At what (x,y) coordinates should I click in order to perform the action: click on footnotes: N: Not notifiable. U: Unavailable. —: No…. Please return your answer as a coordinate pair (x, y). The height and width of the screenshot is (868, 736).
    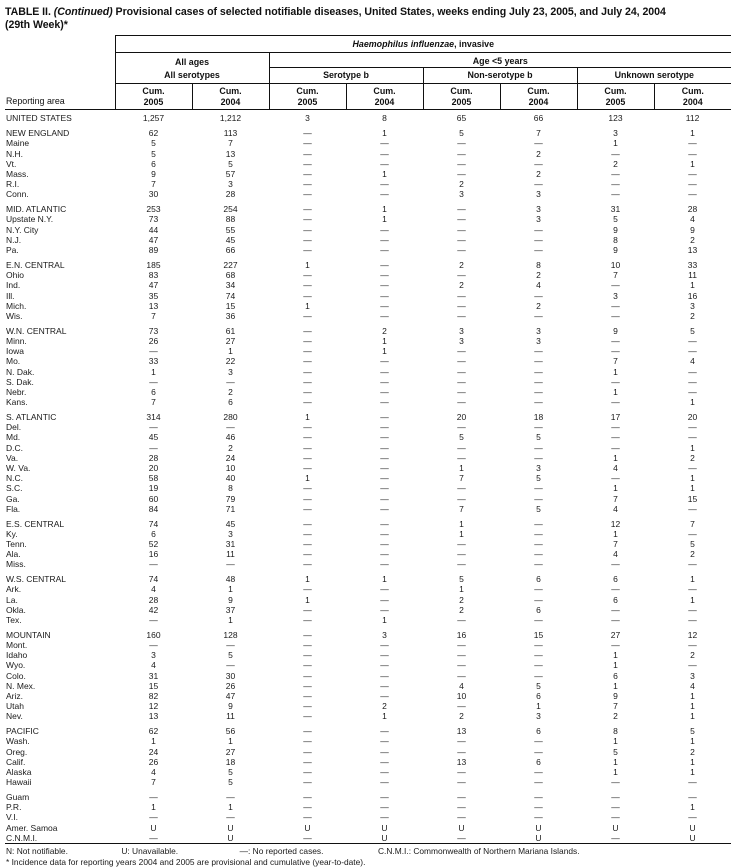
    Looking at the image, I should click on (368, 856).